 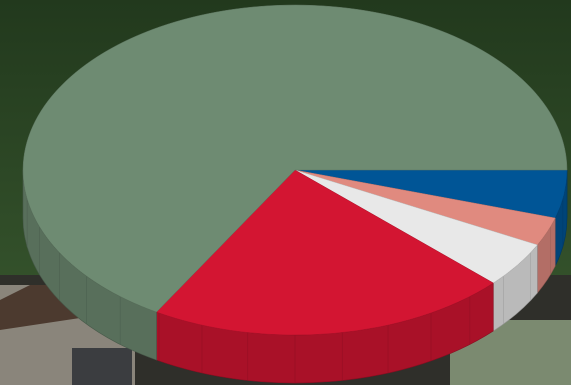 I want to click on shed-window, so click(x=102, y=366).